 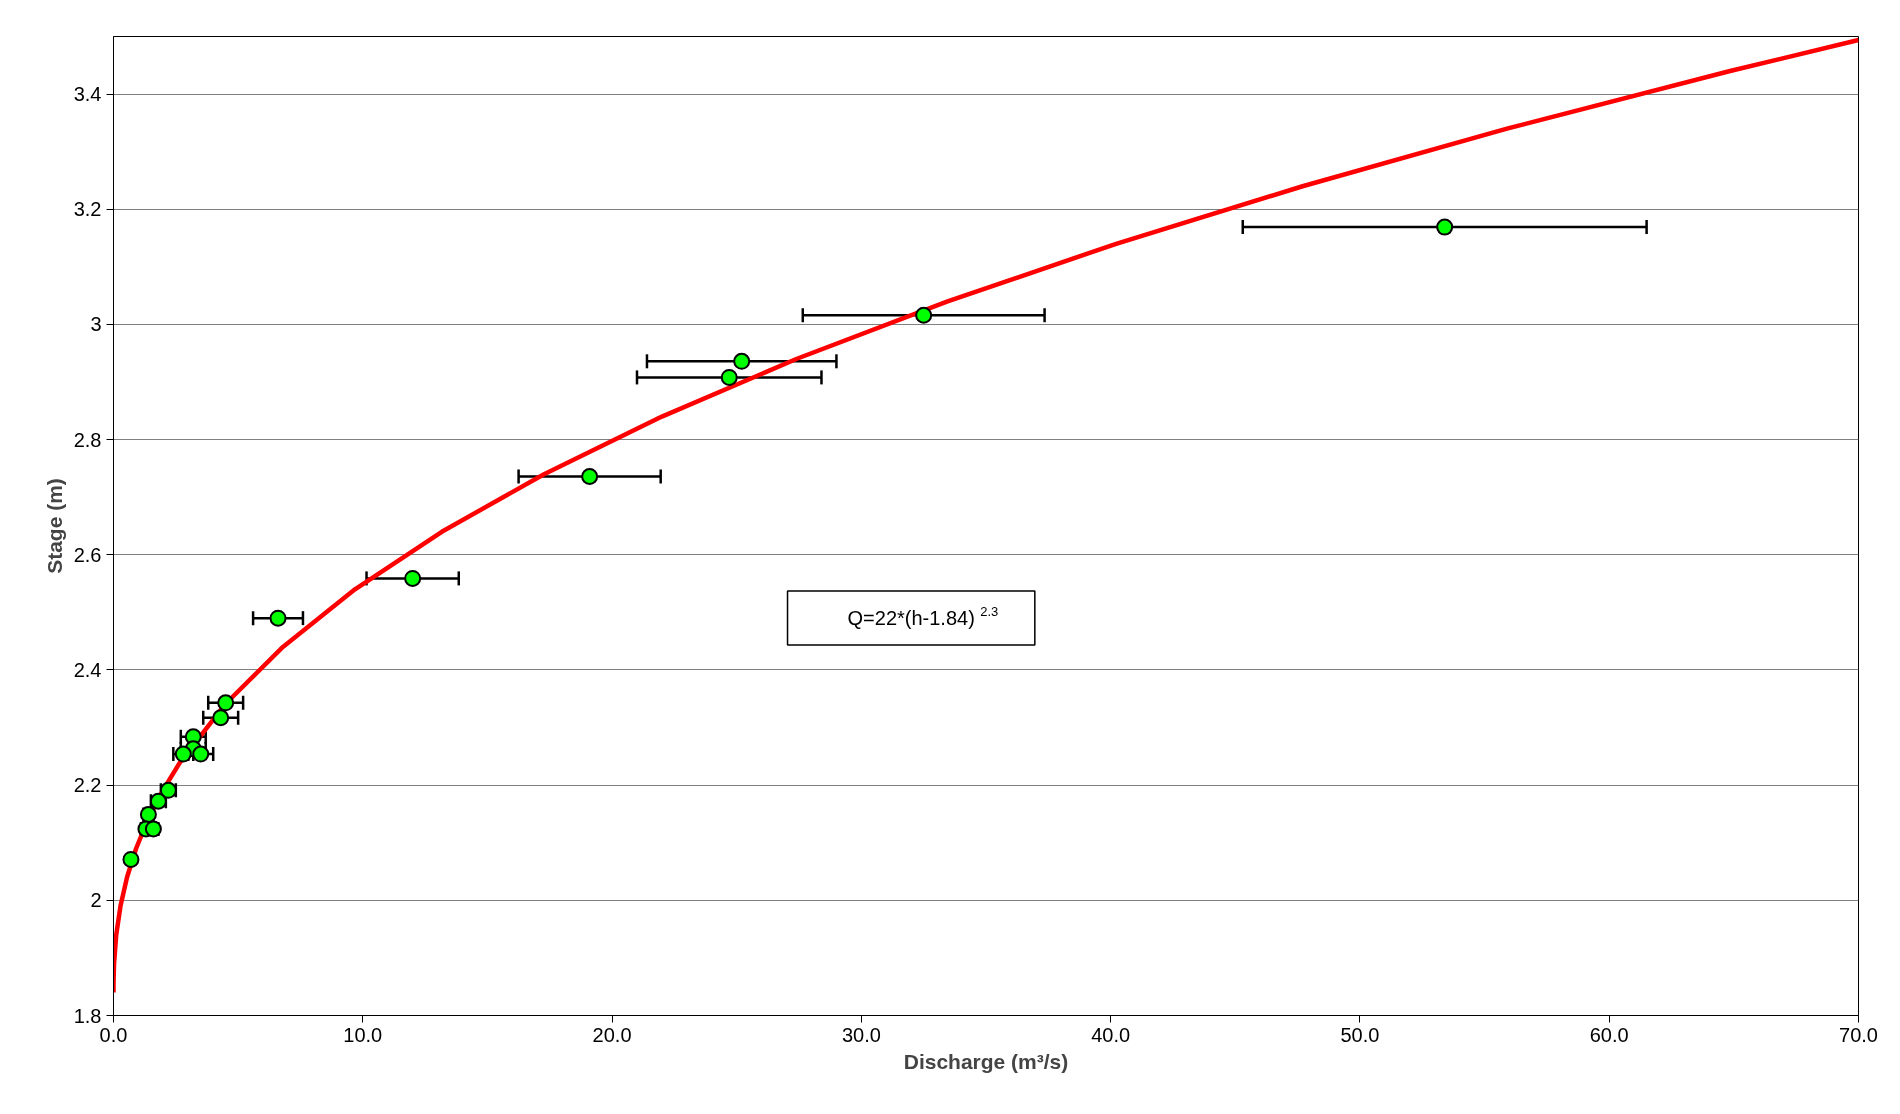 I want to click on y-tick-label: 2.6, so click(x=87, y=554).